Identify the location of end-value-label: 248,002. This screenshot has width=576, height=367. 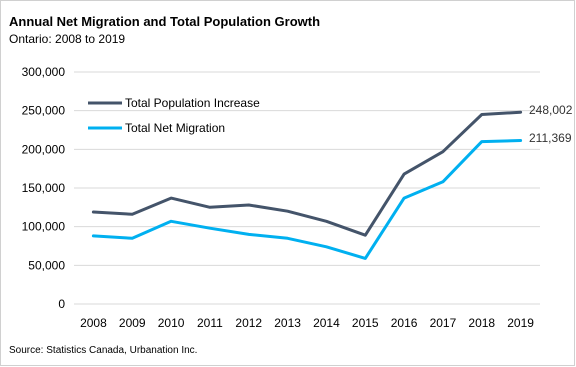
(551, 110).